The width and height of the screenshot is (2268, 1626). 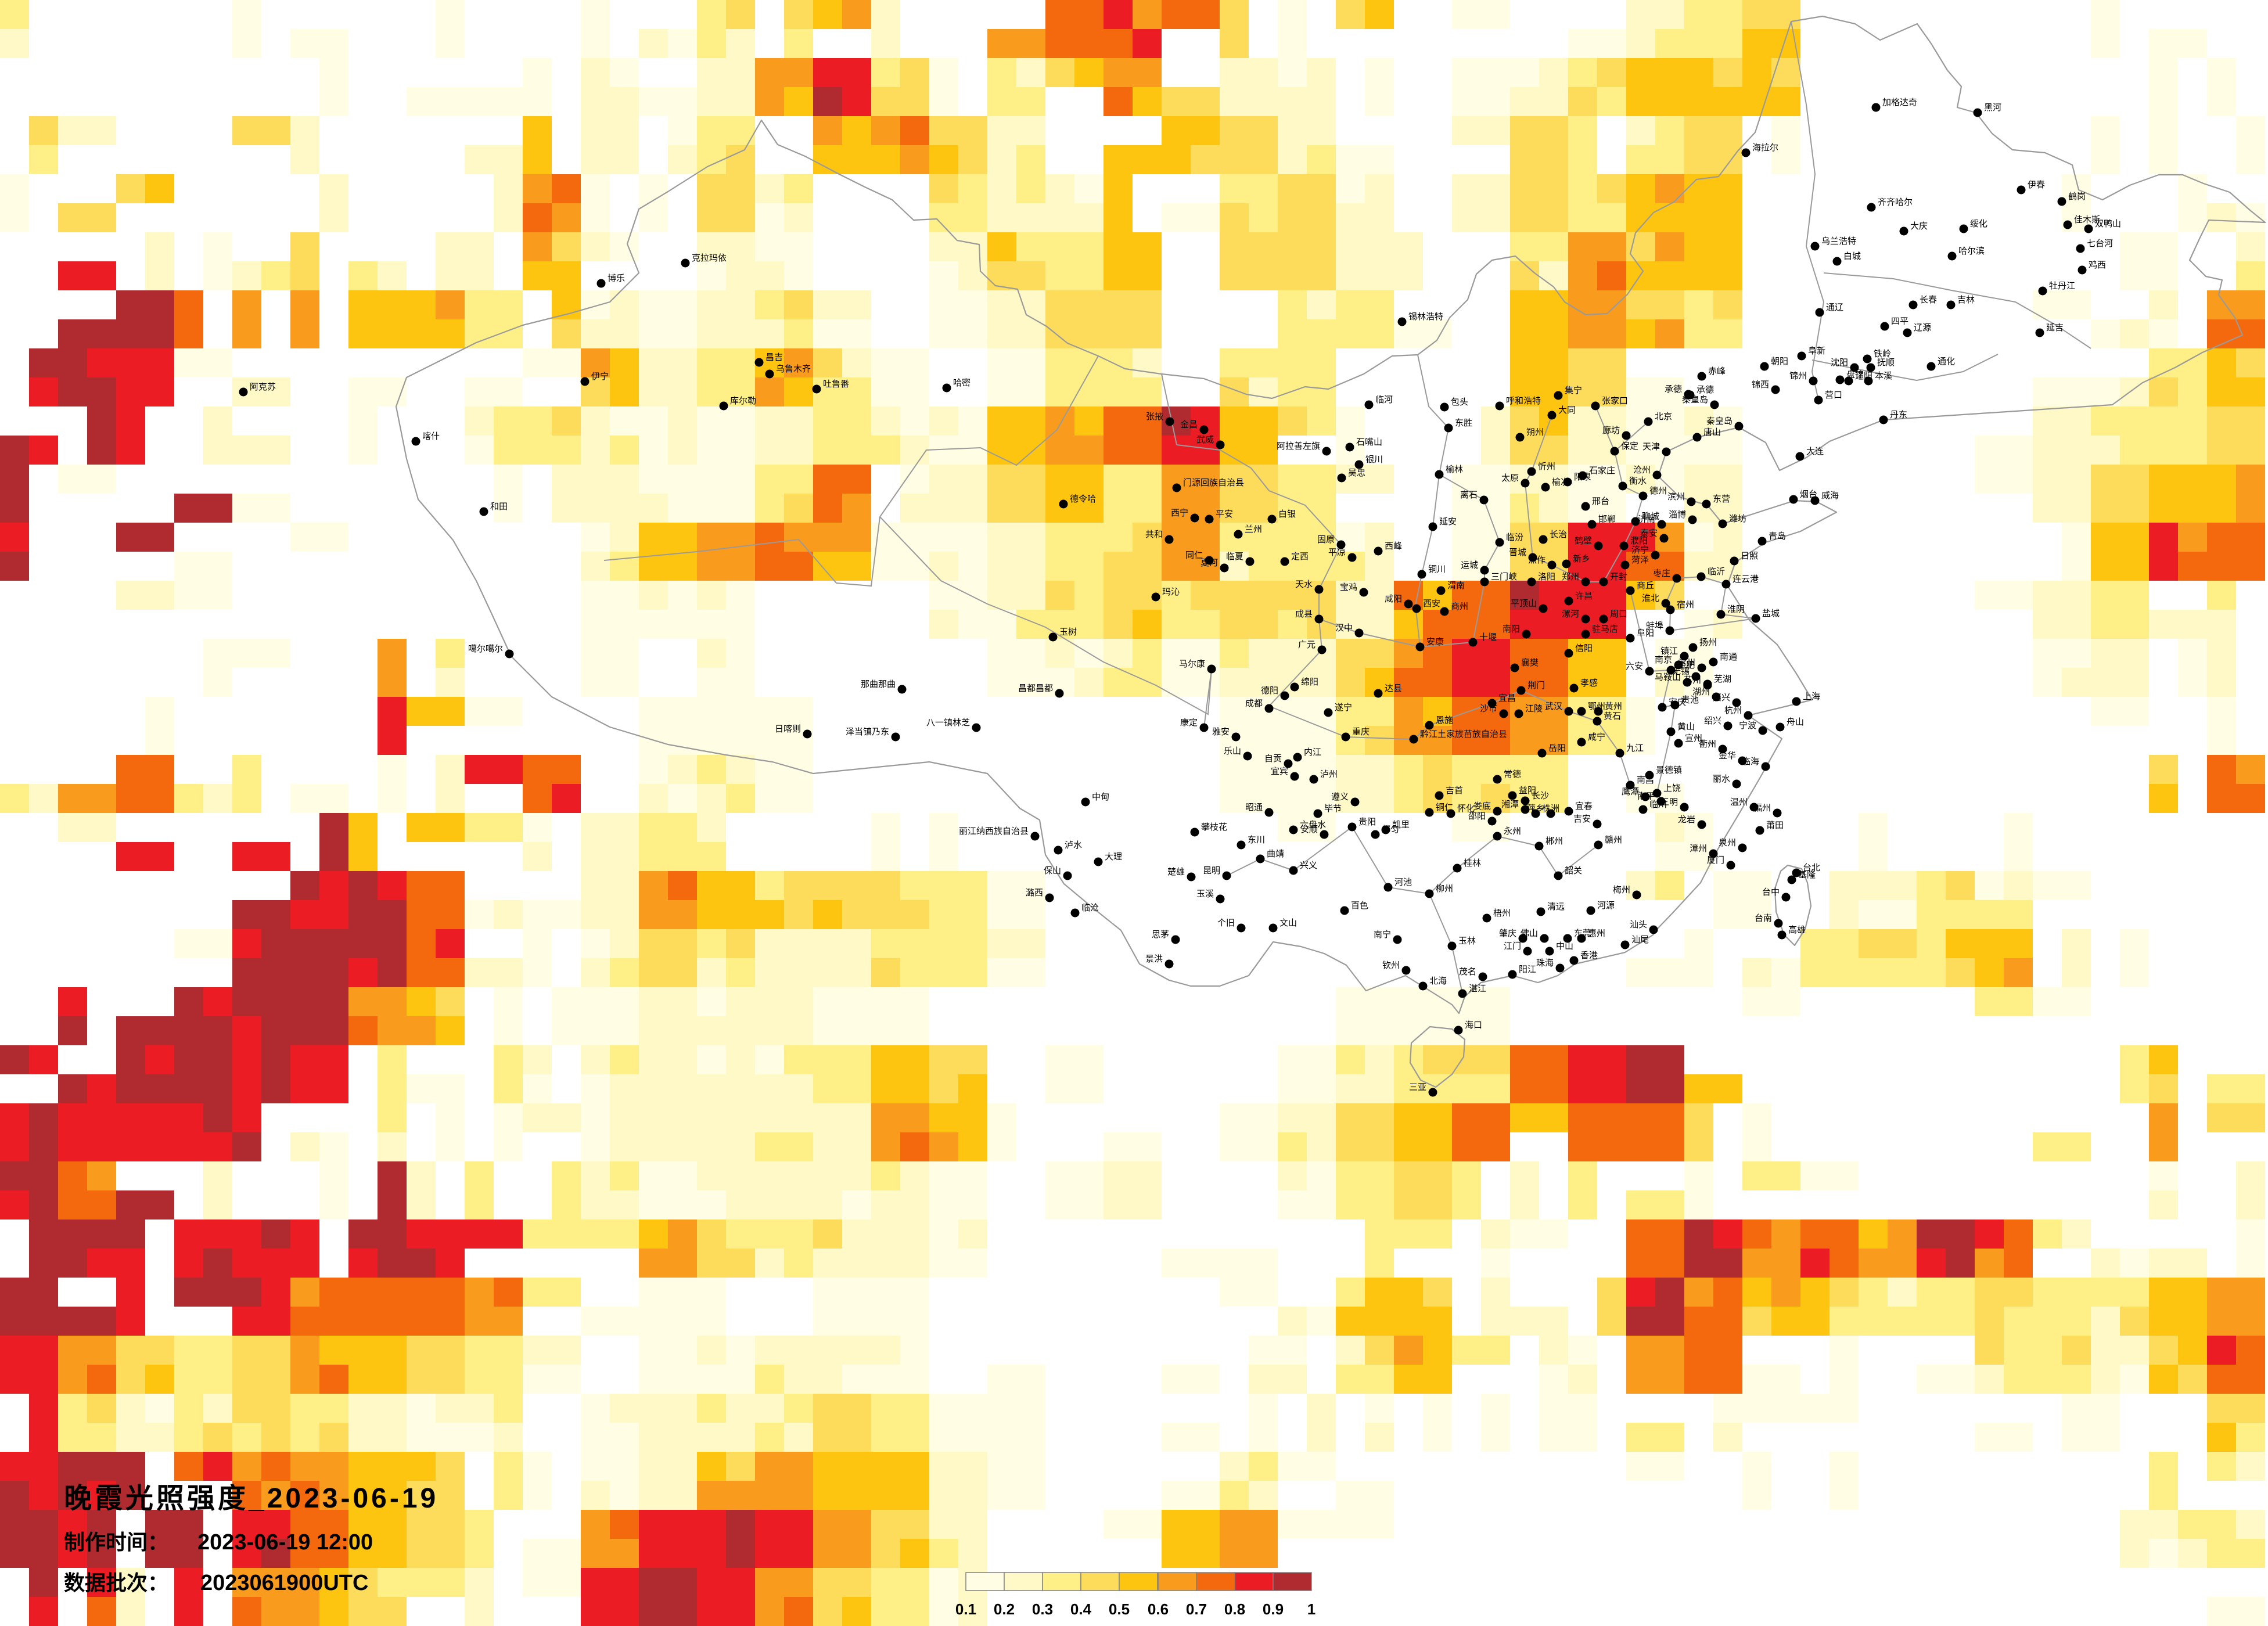 I want to click on svg-text: 噶尔噶尔, so click(x=485, y=649).